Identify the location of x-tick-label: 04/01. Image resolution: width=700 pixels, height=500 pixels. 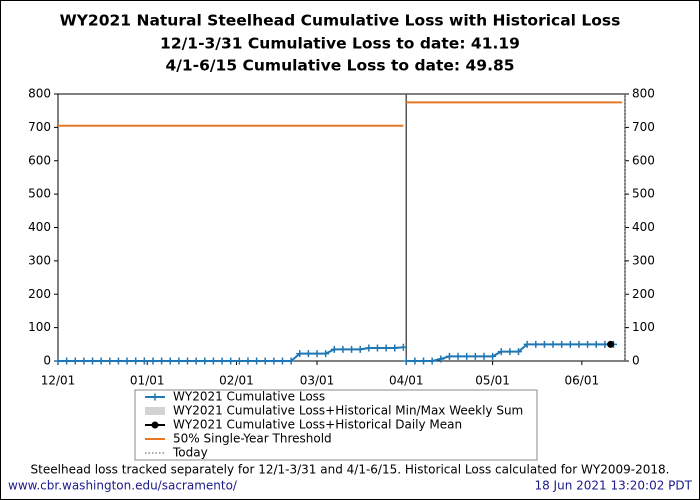
(406, 381).